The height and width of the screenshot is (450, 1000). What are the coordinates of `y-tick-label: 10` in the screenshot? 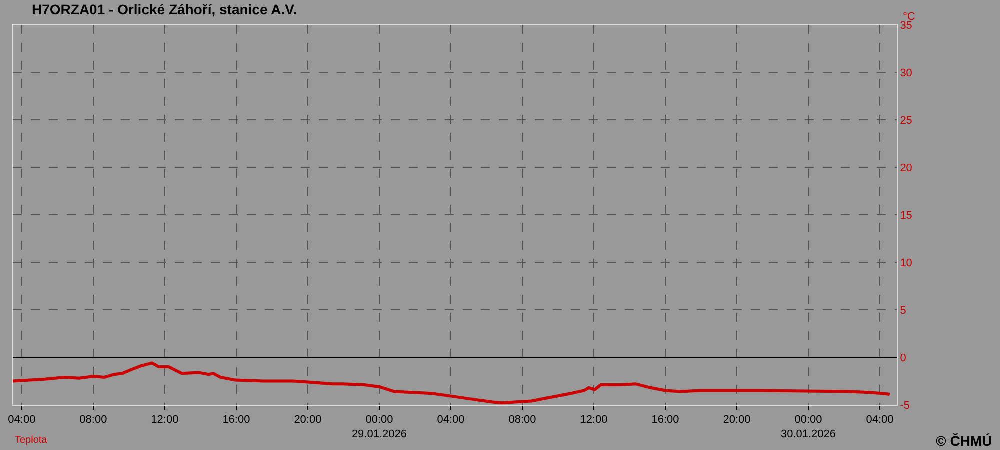 It's located at (906, 263).